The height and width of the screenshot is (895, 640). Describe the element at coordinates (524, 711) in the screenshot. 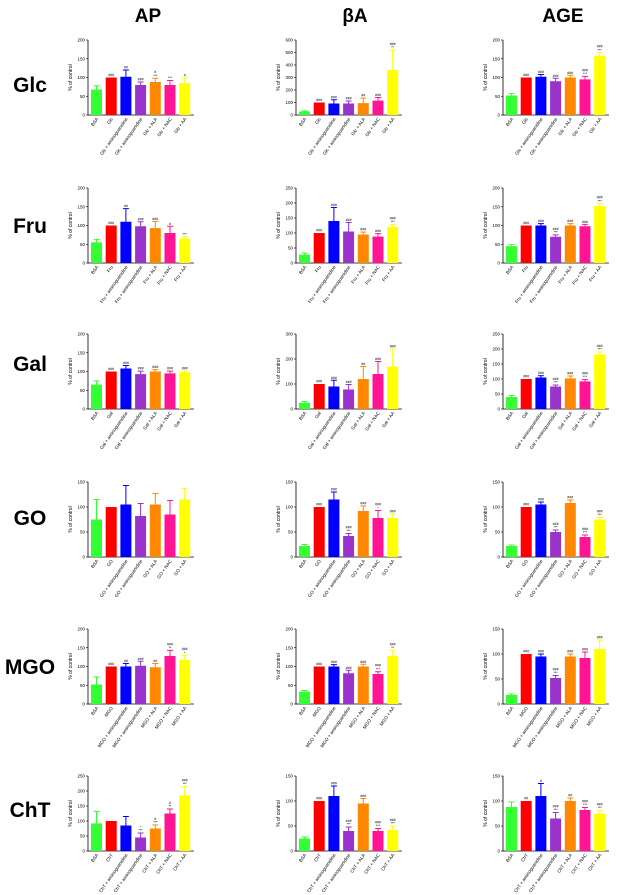

I see `category-label: MGO` at that location.